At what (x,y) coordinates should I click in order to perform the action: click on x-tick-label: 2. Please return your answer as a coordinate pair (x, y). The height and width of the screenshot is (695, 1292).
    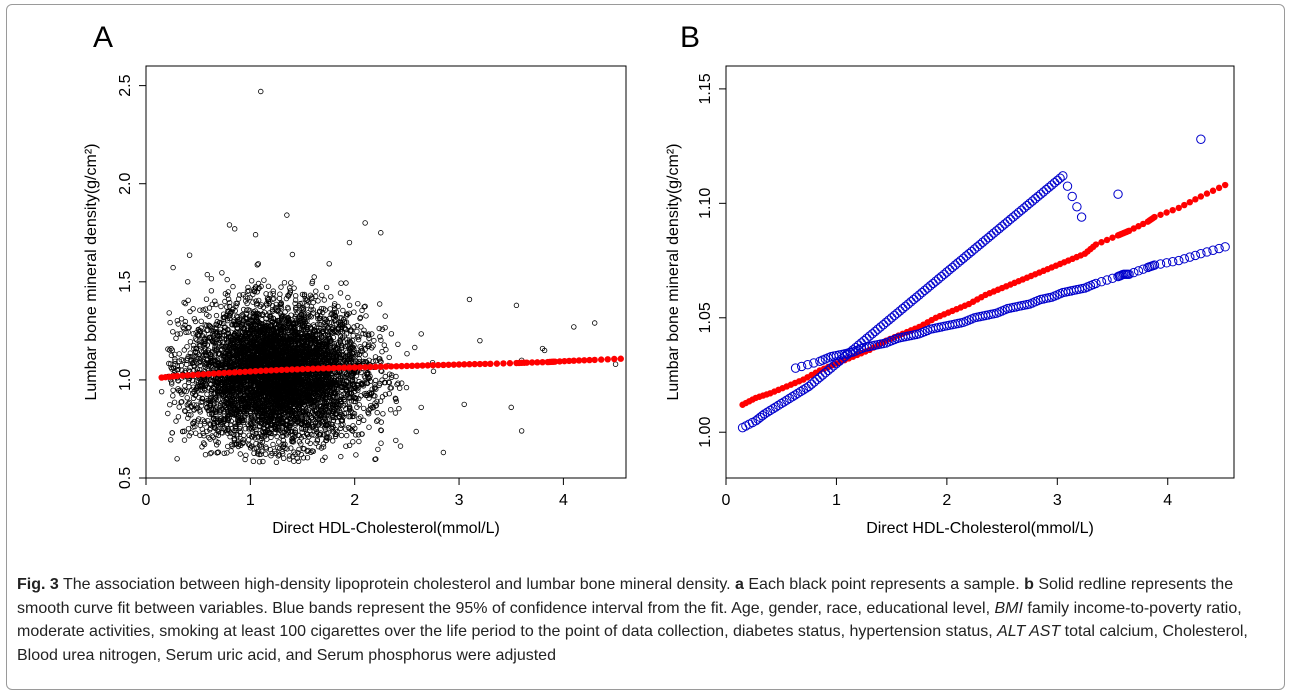
    Looking at the image, I should click on (354, 500).